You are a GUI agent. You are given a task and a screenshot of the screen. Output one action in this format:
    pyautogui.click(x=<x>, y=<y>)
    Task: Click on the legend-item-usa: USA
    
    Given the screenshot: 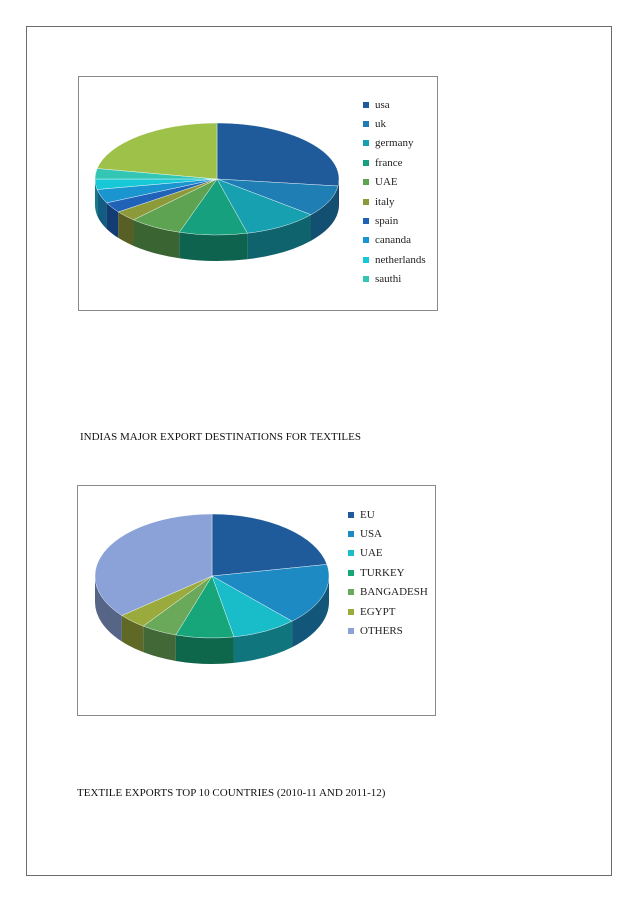 What is the action you would take?
    pyautogui.click(x=388, y=533)
    